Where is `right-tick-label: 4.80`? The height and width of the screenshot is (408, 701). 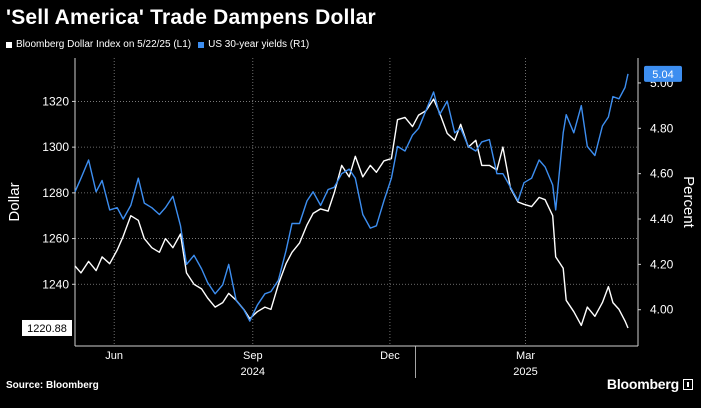
right-tick-label: 4.80 is located at coordinates (662, 128).